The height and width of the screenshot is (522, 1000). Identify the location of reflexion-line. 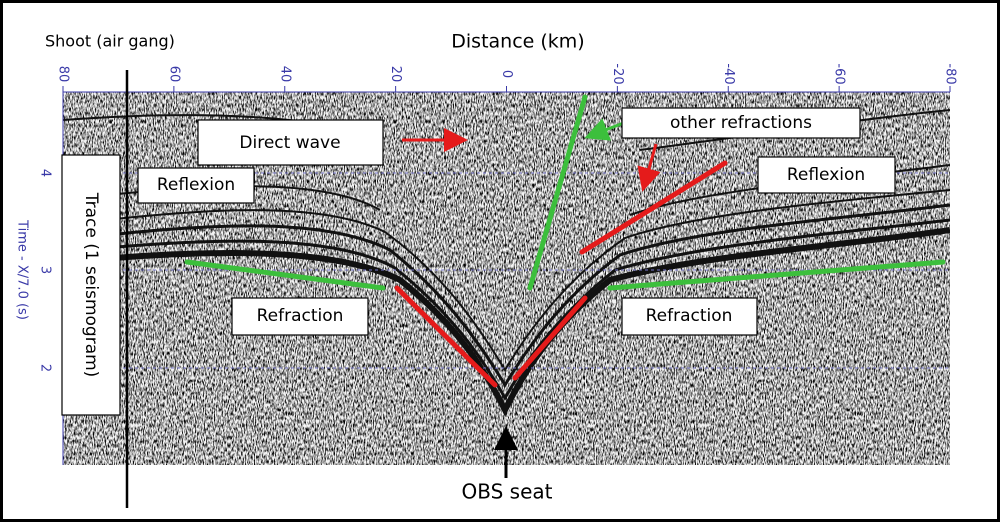
(653, 207).